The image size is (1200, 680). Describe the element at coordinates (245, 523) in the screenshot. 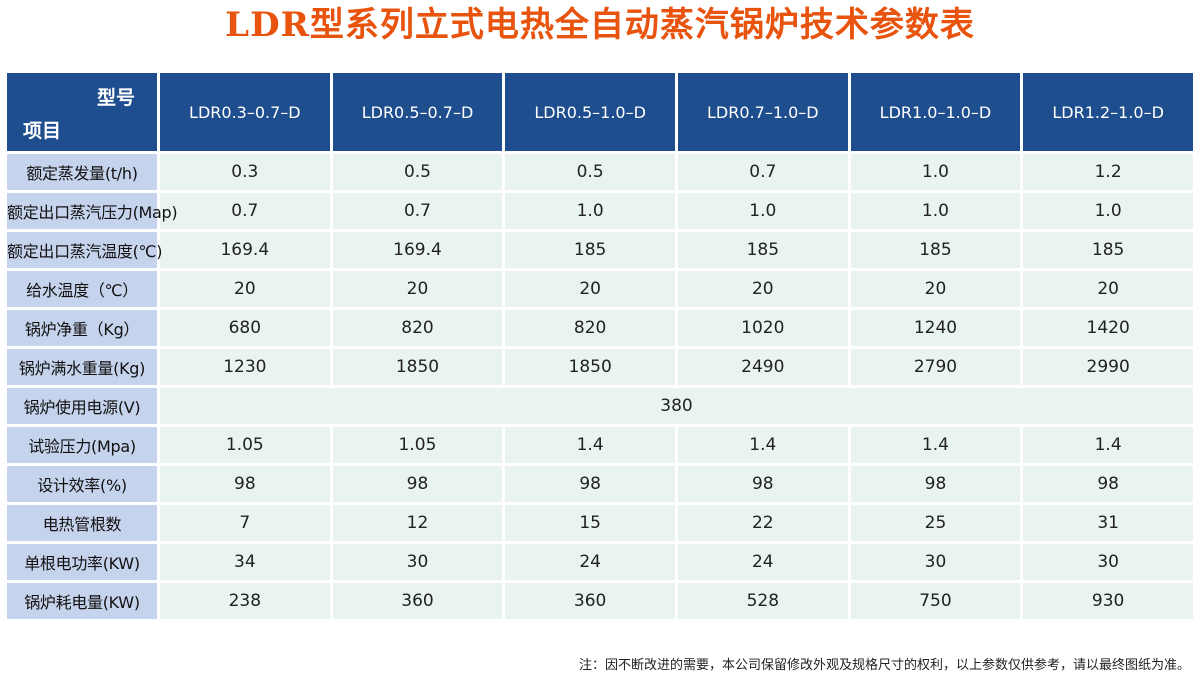

I see `value-cell: 7` at that location.